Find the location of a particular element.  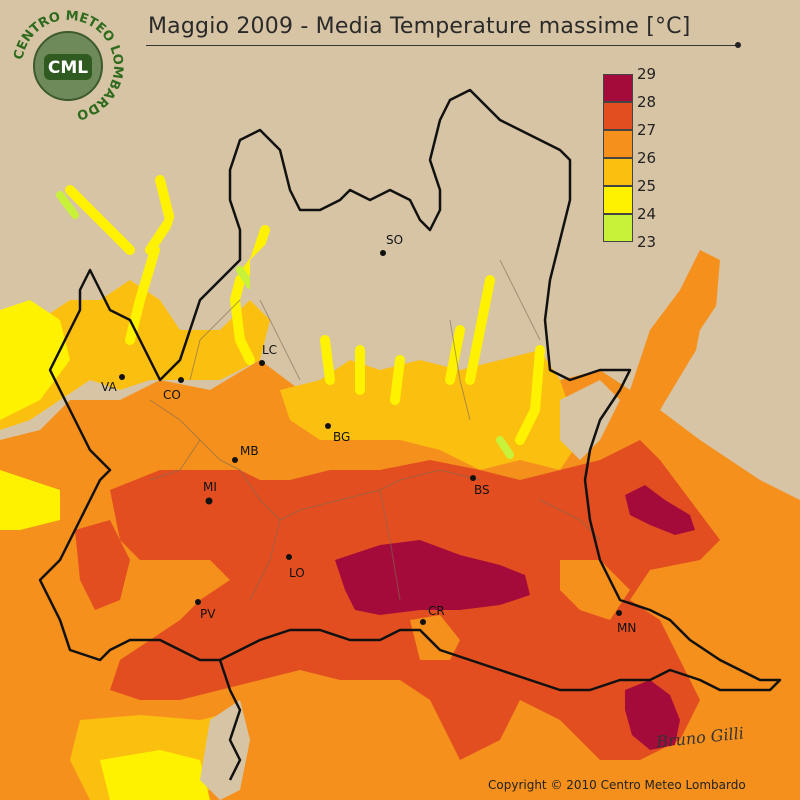

city-dot-cr is located at coordinates (423, 622).